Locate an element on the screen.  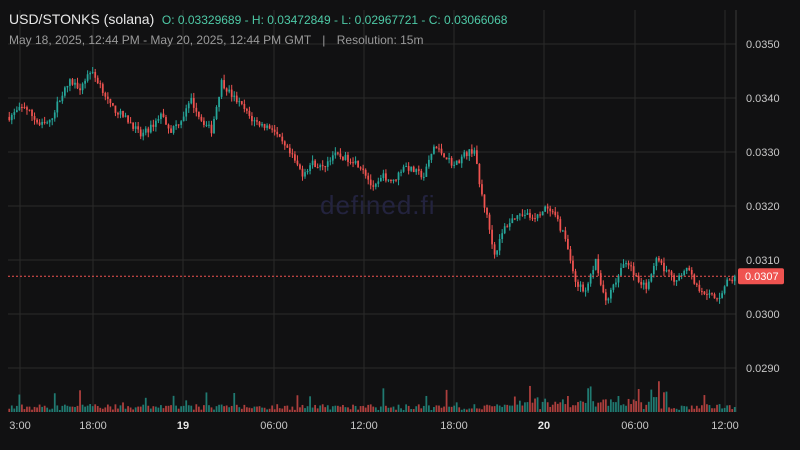
current-price-label: 0.0307 is located at coordinates (762, 277).